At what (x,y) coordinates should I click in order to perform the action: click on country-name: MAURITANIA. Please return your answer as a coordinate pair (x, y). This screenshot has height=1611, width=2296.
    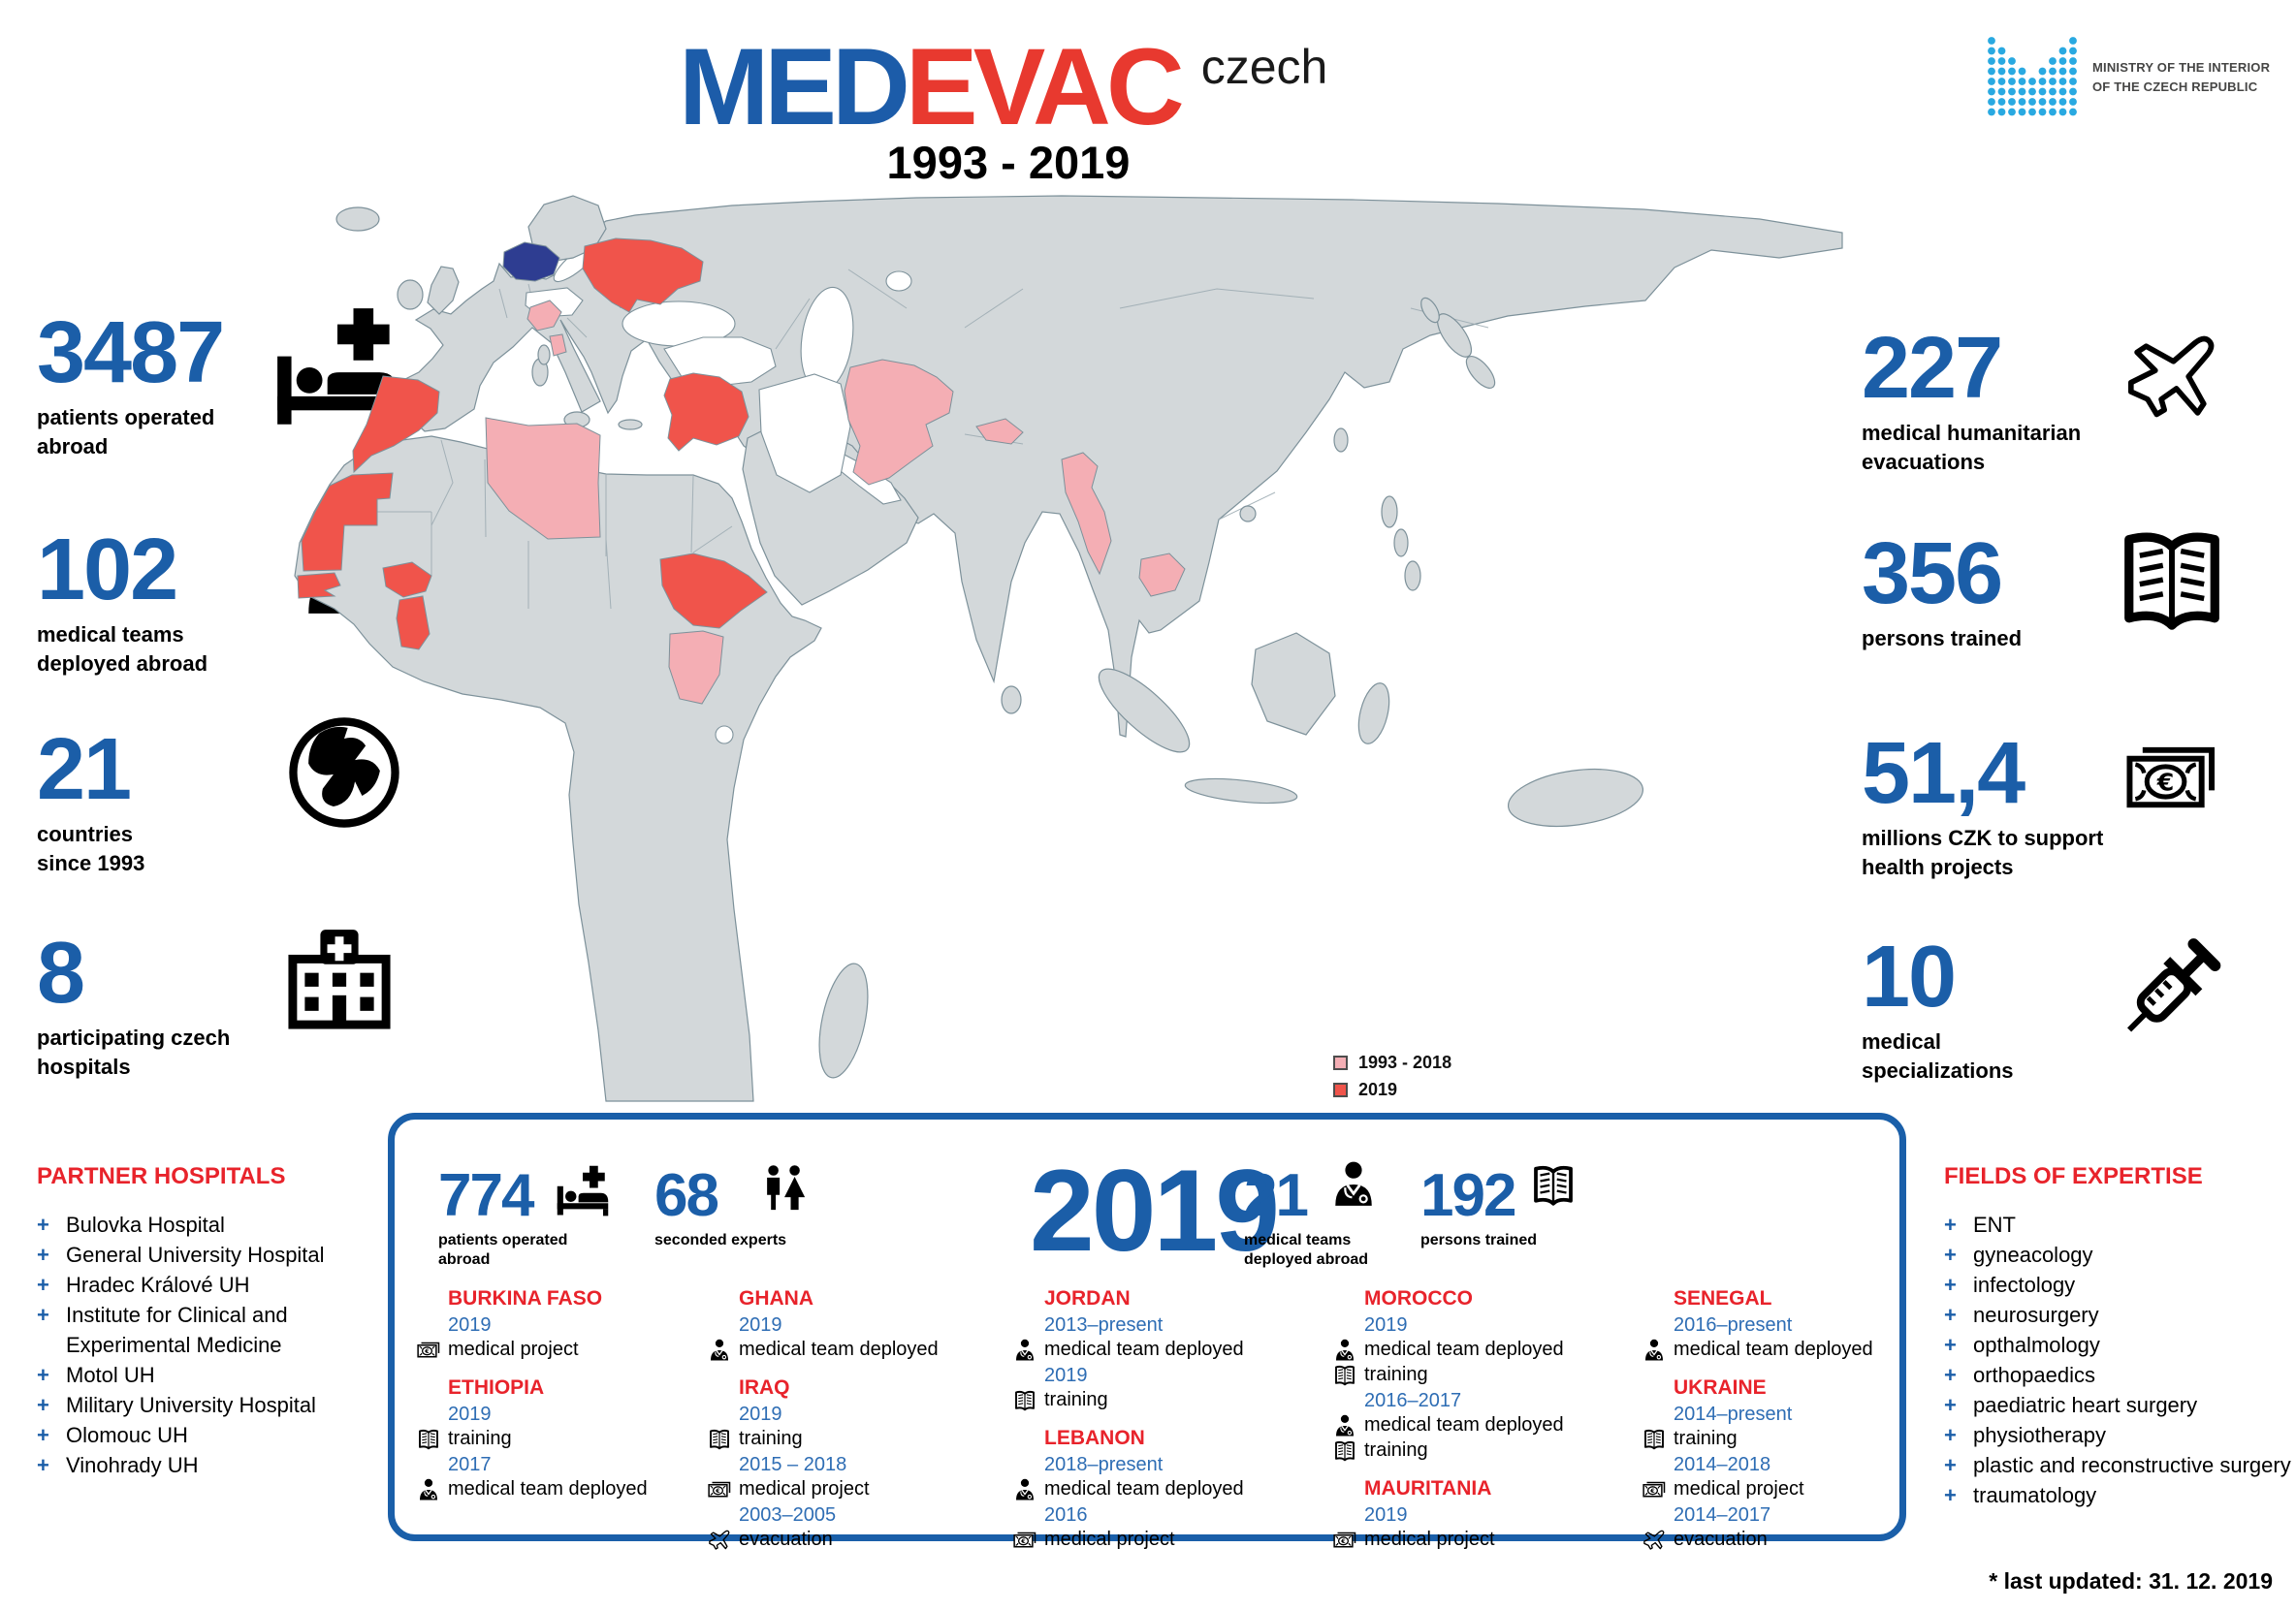
    Looking at the image, I should click on (1428, 1488).